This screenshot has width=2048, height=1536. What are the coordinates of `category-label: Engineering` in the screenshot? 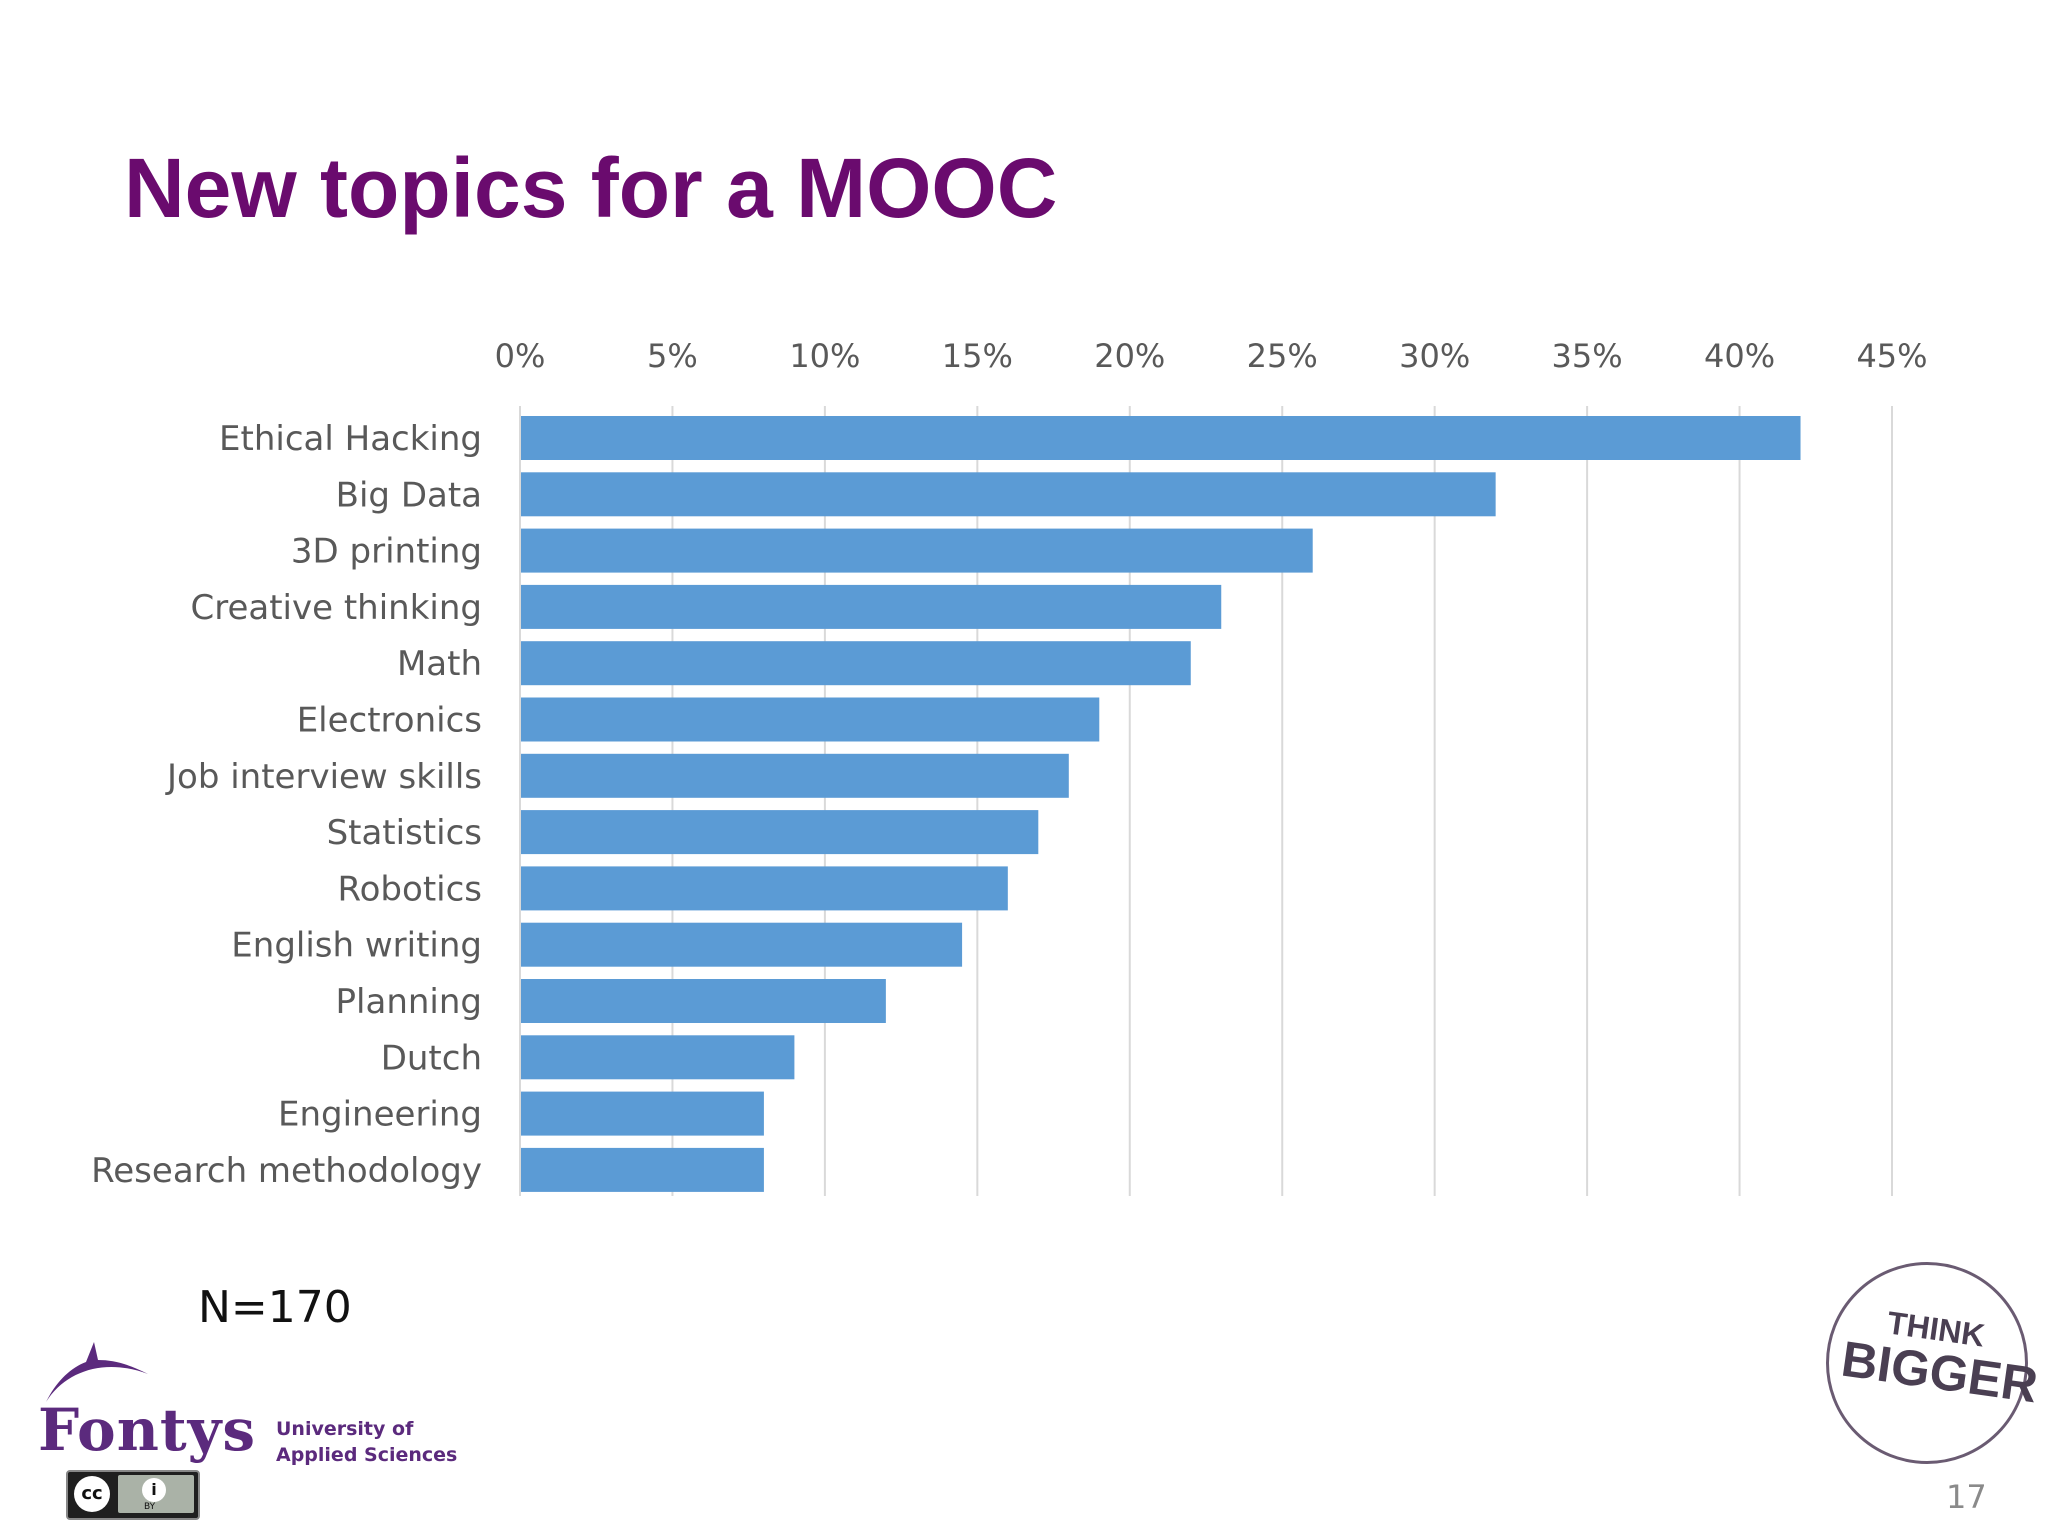 It's located at (380, 1115).